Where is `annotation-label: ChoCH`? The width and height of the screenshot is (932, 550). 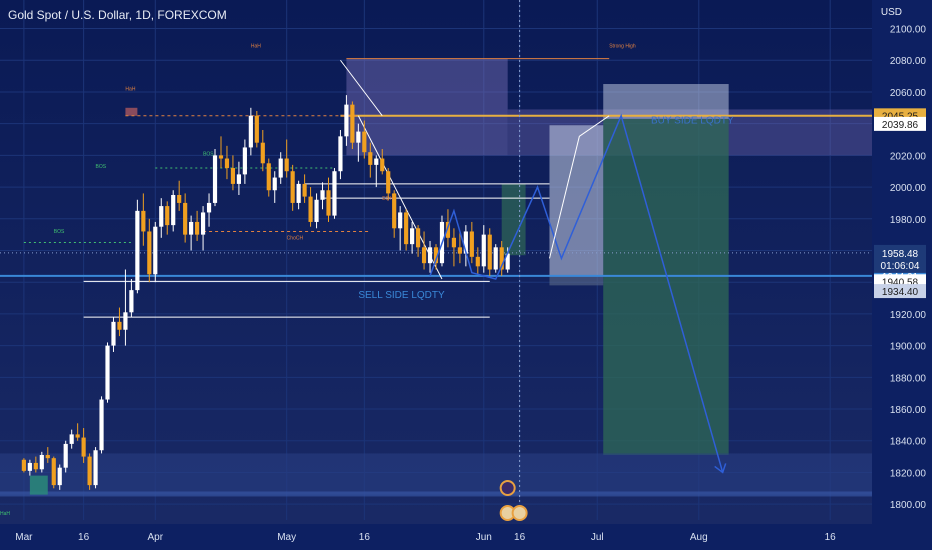 annotation-label: ChoCH is located at coordinates (295, 238).